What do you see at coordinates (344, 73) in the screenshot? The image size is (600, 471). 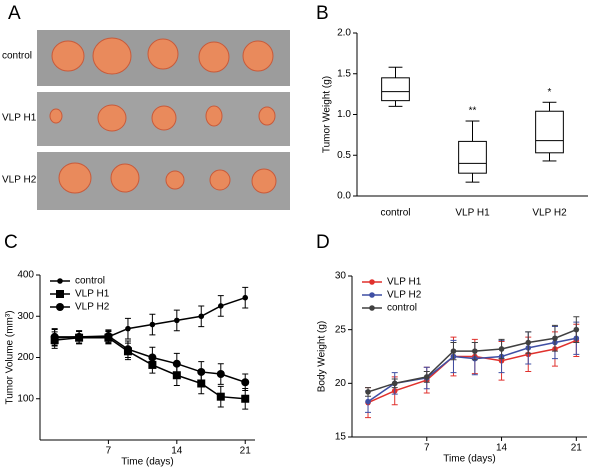 I see `y-tick-label: 1.5` at bounding box center [344, 73].